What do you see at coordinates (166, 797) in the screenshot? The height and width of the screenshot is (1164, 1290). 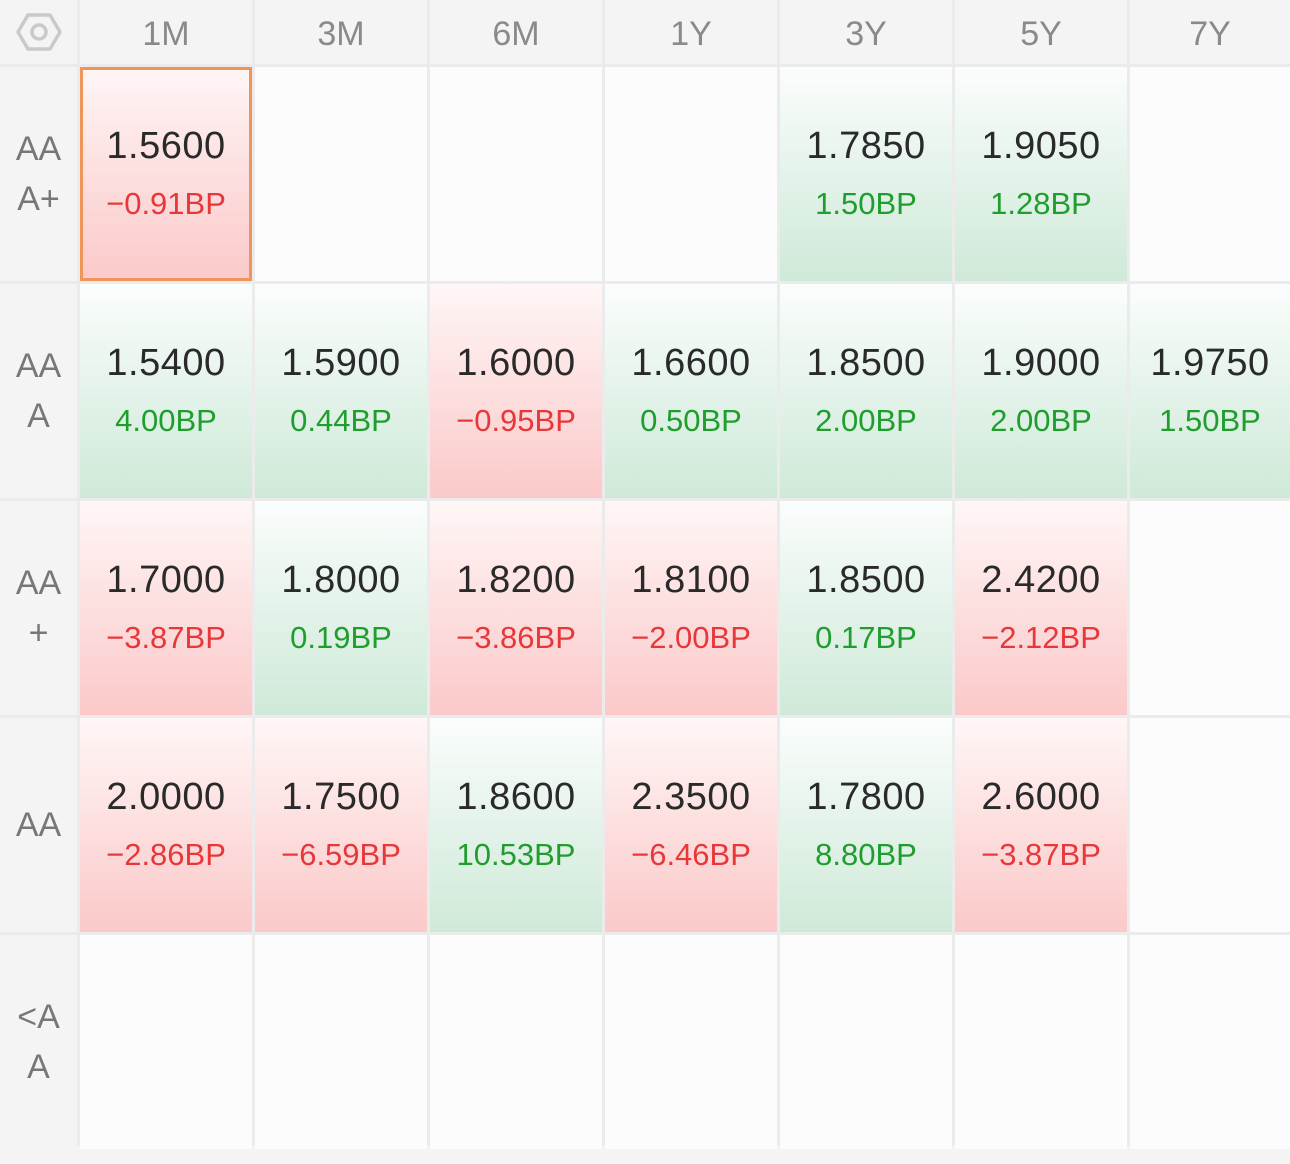 I see `yield-rate: 2.0000` at bounding box center [166, 797].